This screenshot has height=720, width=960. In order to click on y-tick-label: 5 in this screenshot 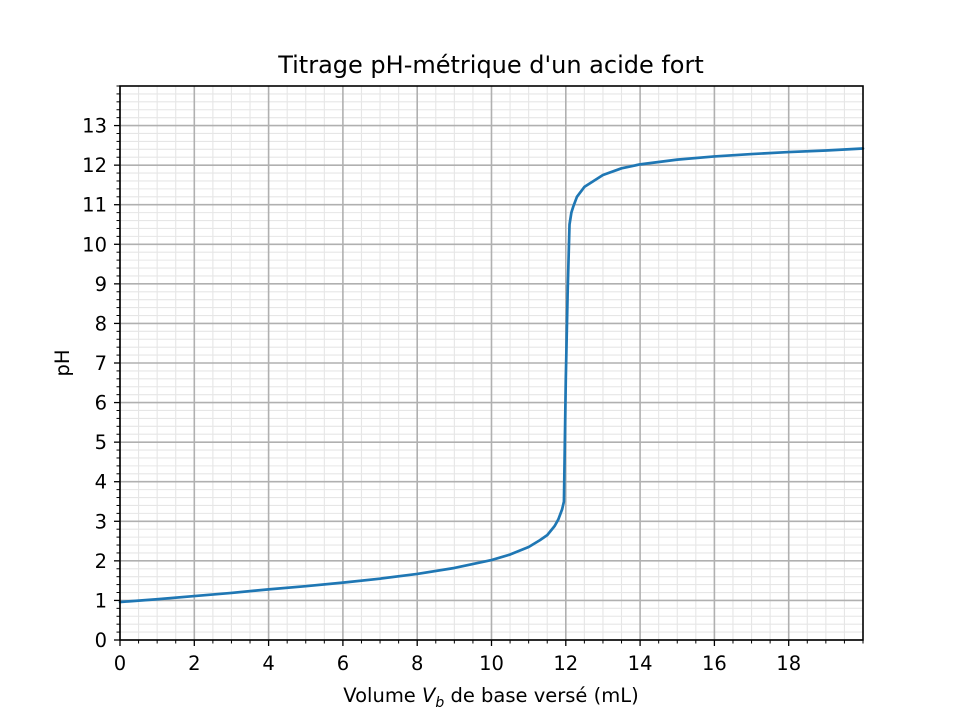, I will do `click(101, 442)`.